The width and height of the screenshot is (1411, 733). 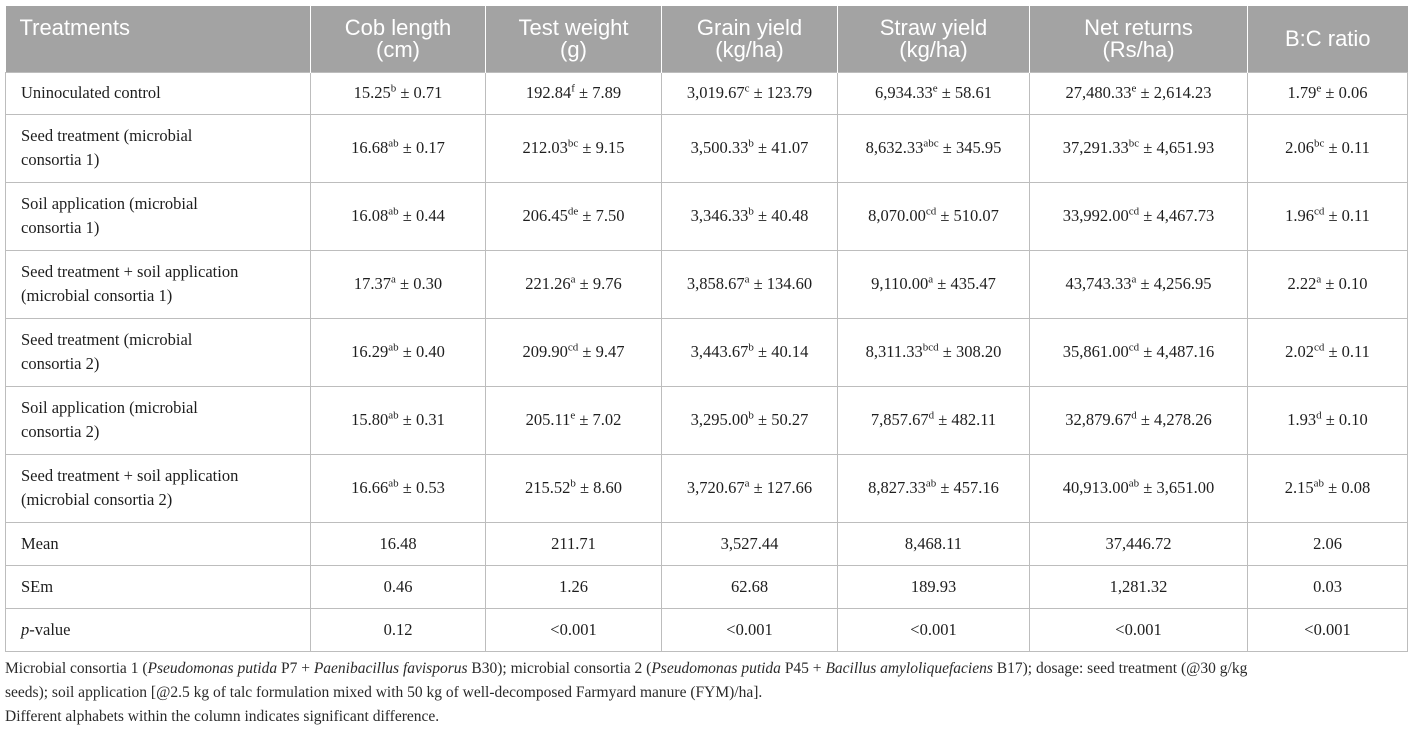 I want to click on table-cell: 1.93d ± 0.10, so click(x=1327, y=420).